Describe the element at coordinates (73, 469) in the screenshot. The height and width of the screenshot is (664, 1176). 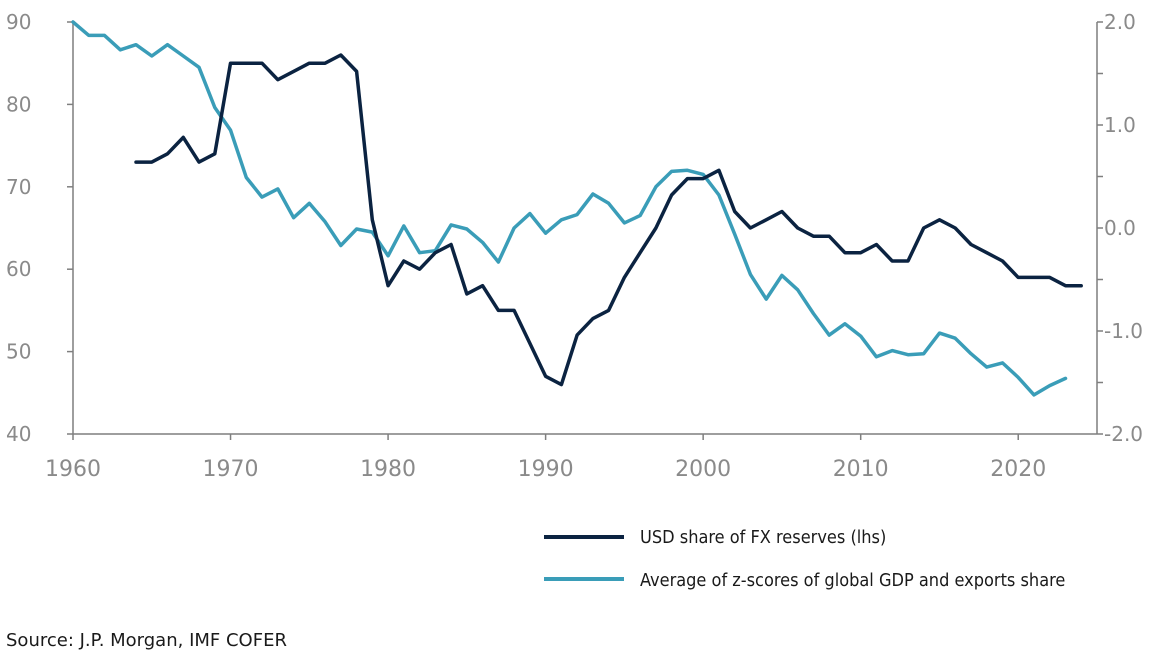
I see `x-tick-label: 1960` at that location.